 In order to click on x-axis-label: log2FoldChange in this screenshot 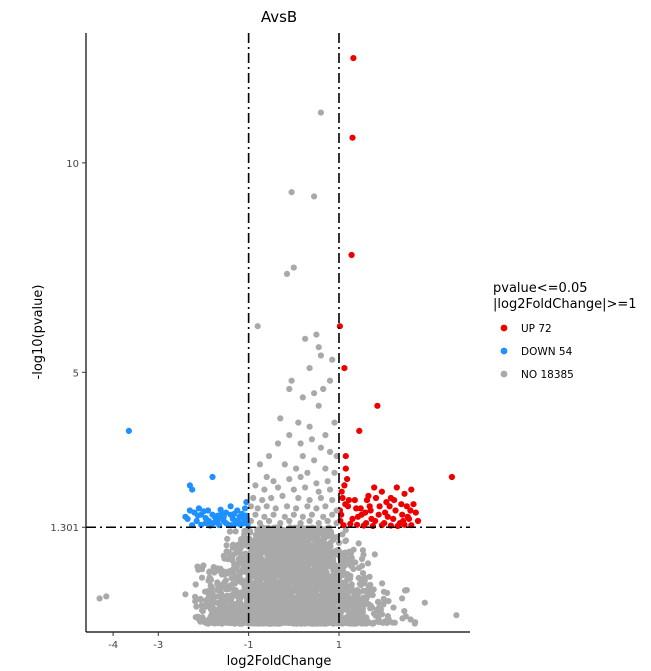, I will do `click(279, 661)`.